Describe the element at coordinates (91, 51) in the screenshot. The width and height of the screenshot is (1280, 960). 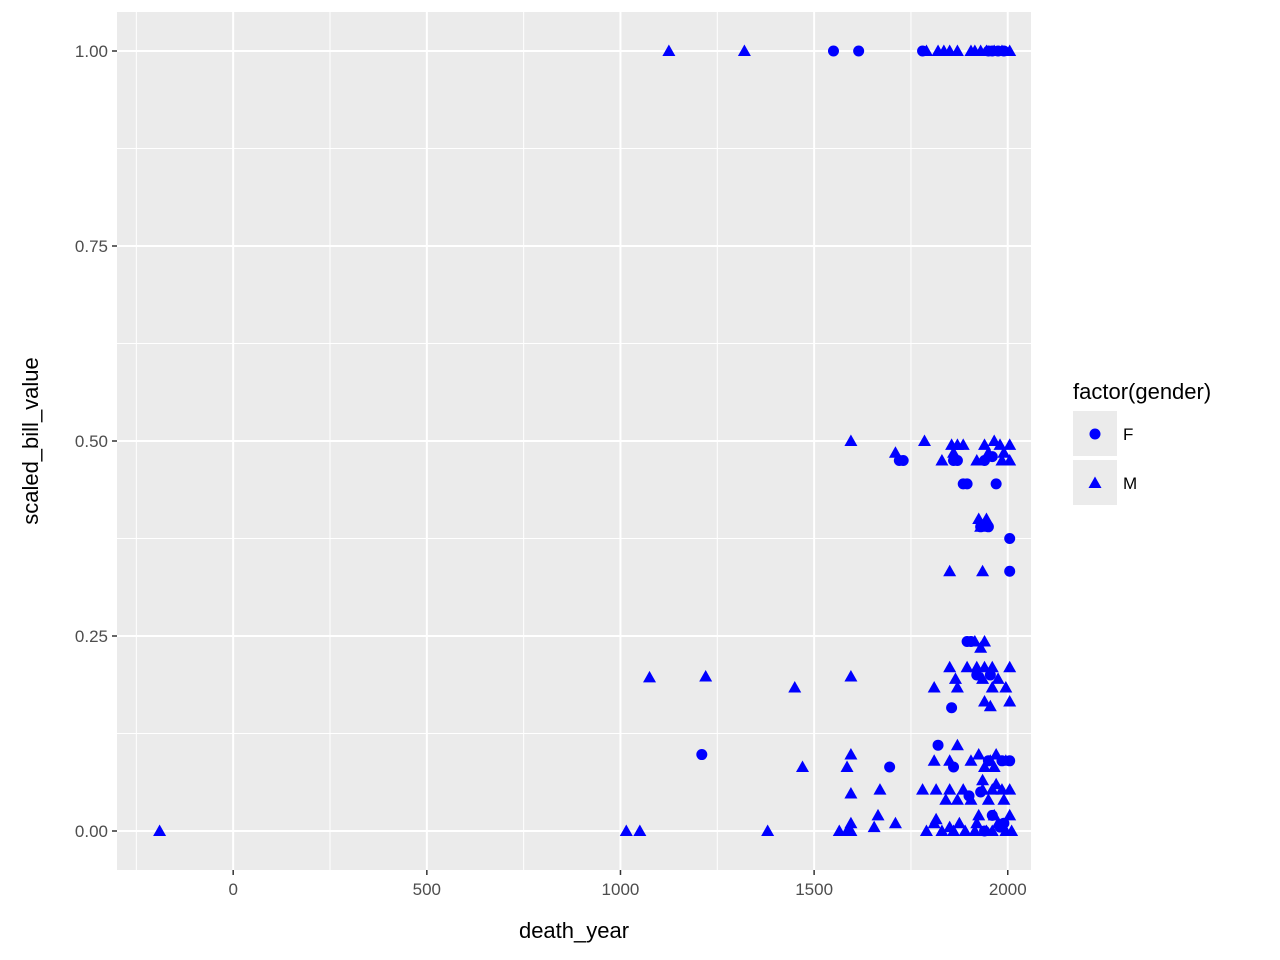
I see `y-tick-label: 1.00` at that location.